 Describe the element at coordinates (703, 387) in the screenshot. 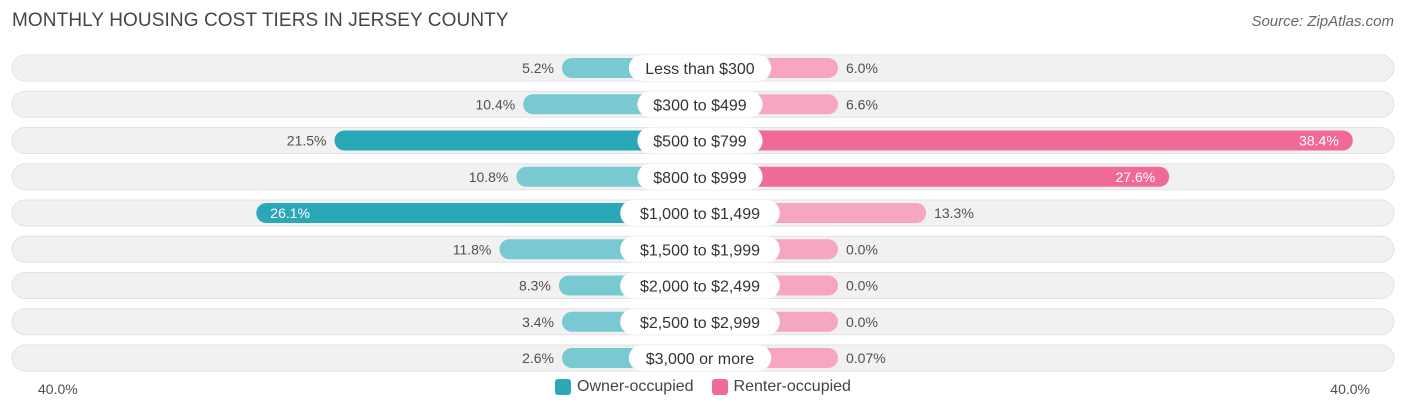

I see `legend: Owner-occupied Renter-occupied` at that location.